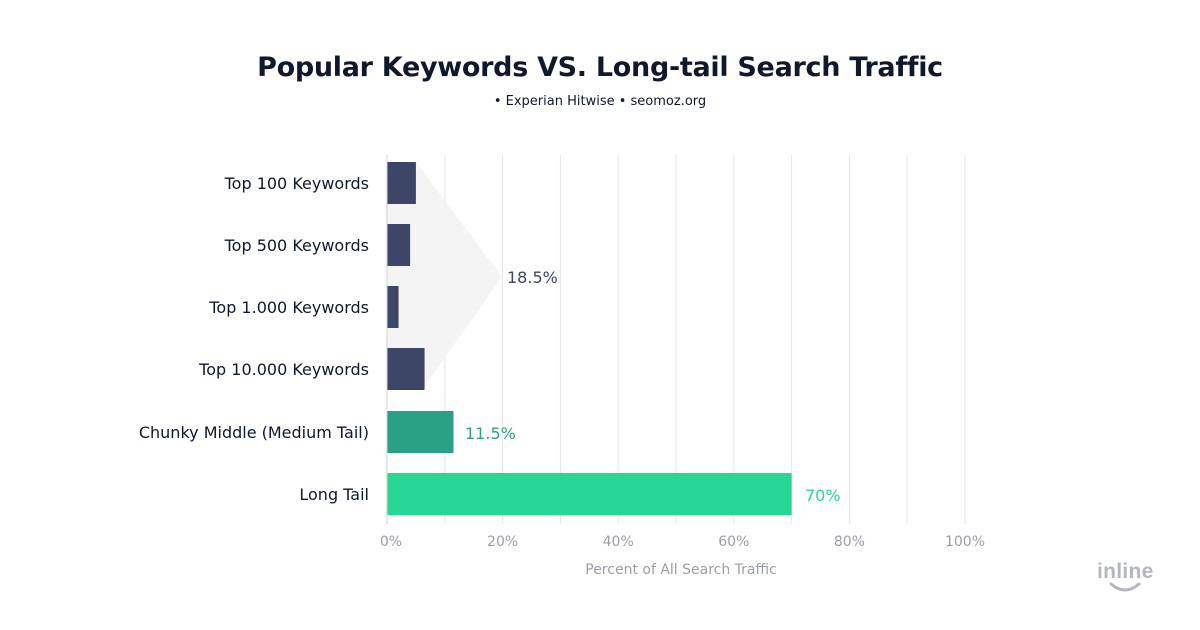 Image resolution: width=1200 pixels, height=630 pixels. What do you see at coordinates (444, 276) in the screenshot?
I see `group-bracket` at bounding box center [444, 276].